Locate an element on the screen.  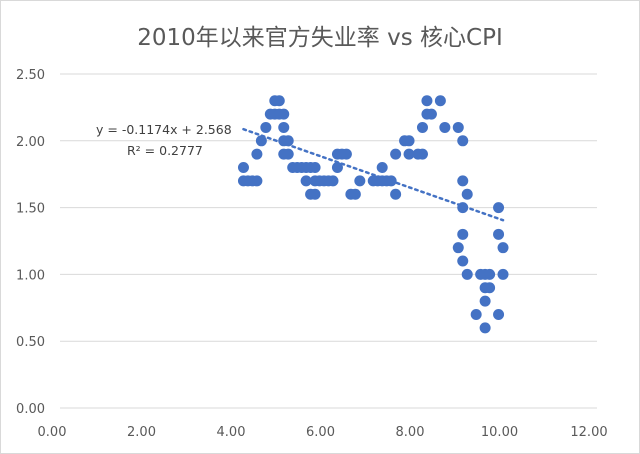
y-tick-label: 2.00 is located at coordinates (30, 142).